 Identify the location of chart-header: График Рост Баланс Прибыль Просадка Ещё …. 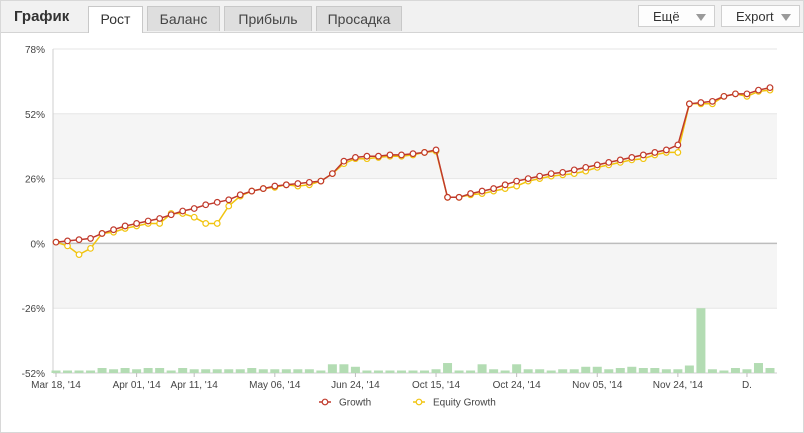
(402, 17).